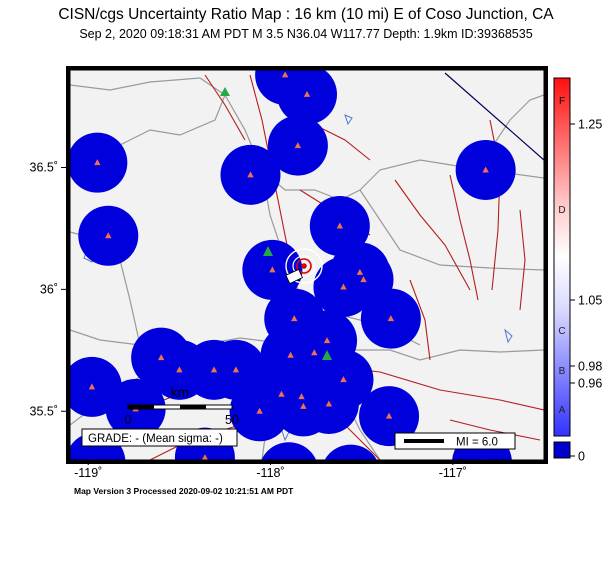  I want to click on colorbar: 1.25 1.05 0.98 0.96 0 F D C B A, so click(577, 270).